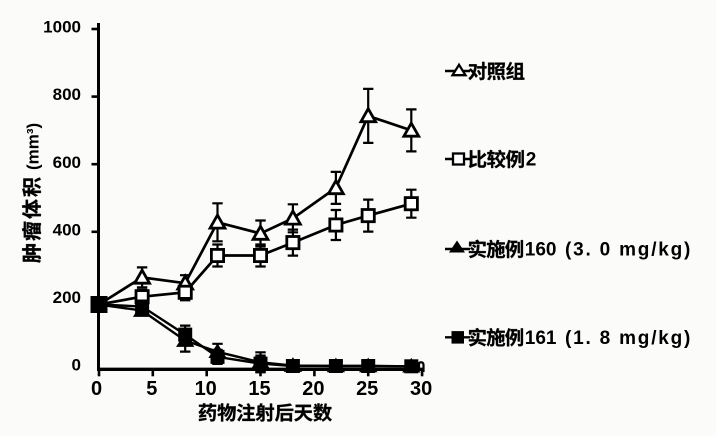 This screenshot has width=716, height=436. Describe the element at coordinates (67, 94) in the screenshot. I see `svg-text: 800` at that location.